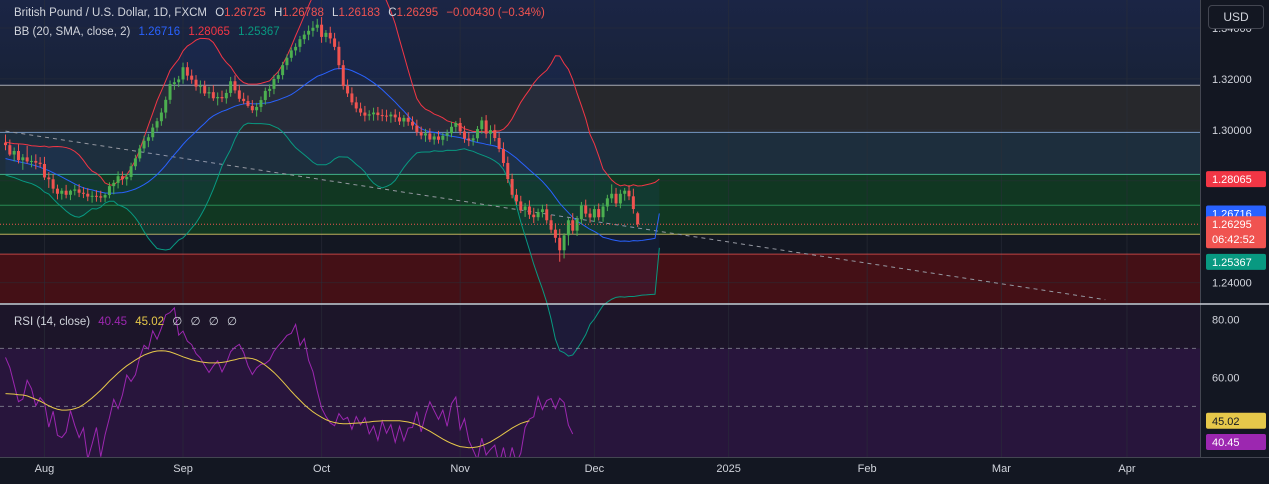 This screenshot has width=1269, height=484. I want to click on rsi-extra-4: ∅, so click(231, 322).